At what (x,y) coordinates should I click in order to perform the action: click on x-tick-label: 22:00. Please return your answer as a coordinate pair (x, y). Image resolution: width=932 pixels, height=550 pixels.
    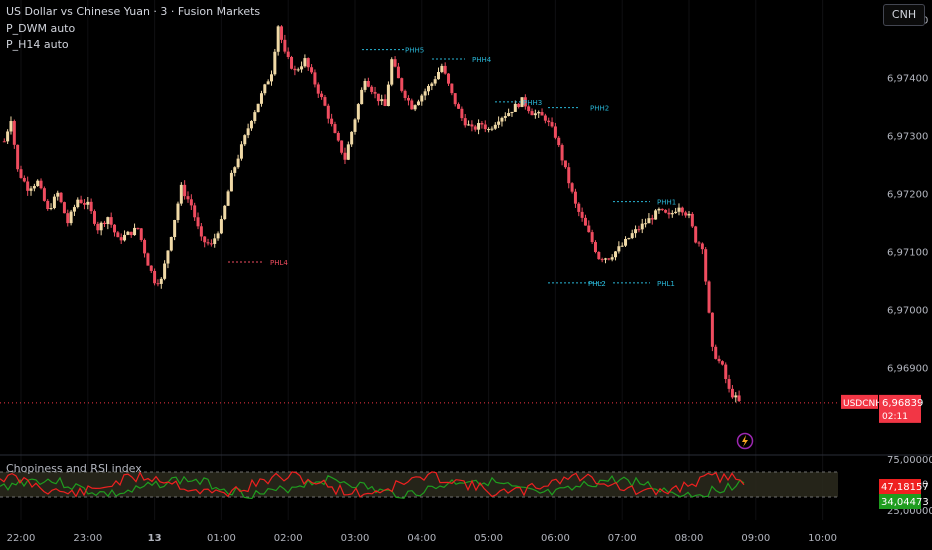
    Looking at the image, I should click on (21, 538).